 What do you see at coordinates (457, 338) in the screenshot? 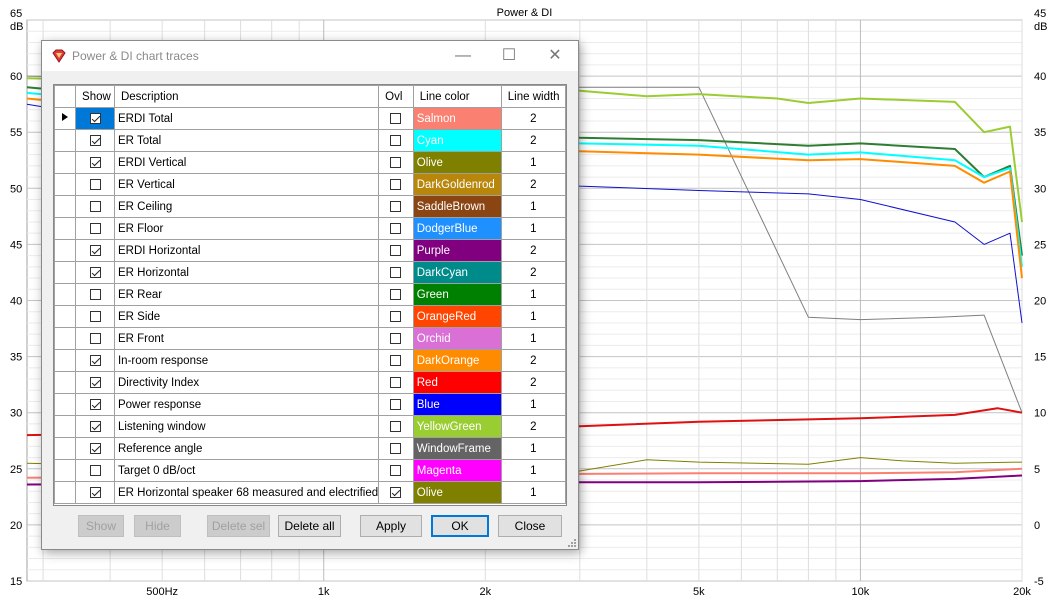
I see `line-color-cell: Orchid` at bounding box center [457, 338].